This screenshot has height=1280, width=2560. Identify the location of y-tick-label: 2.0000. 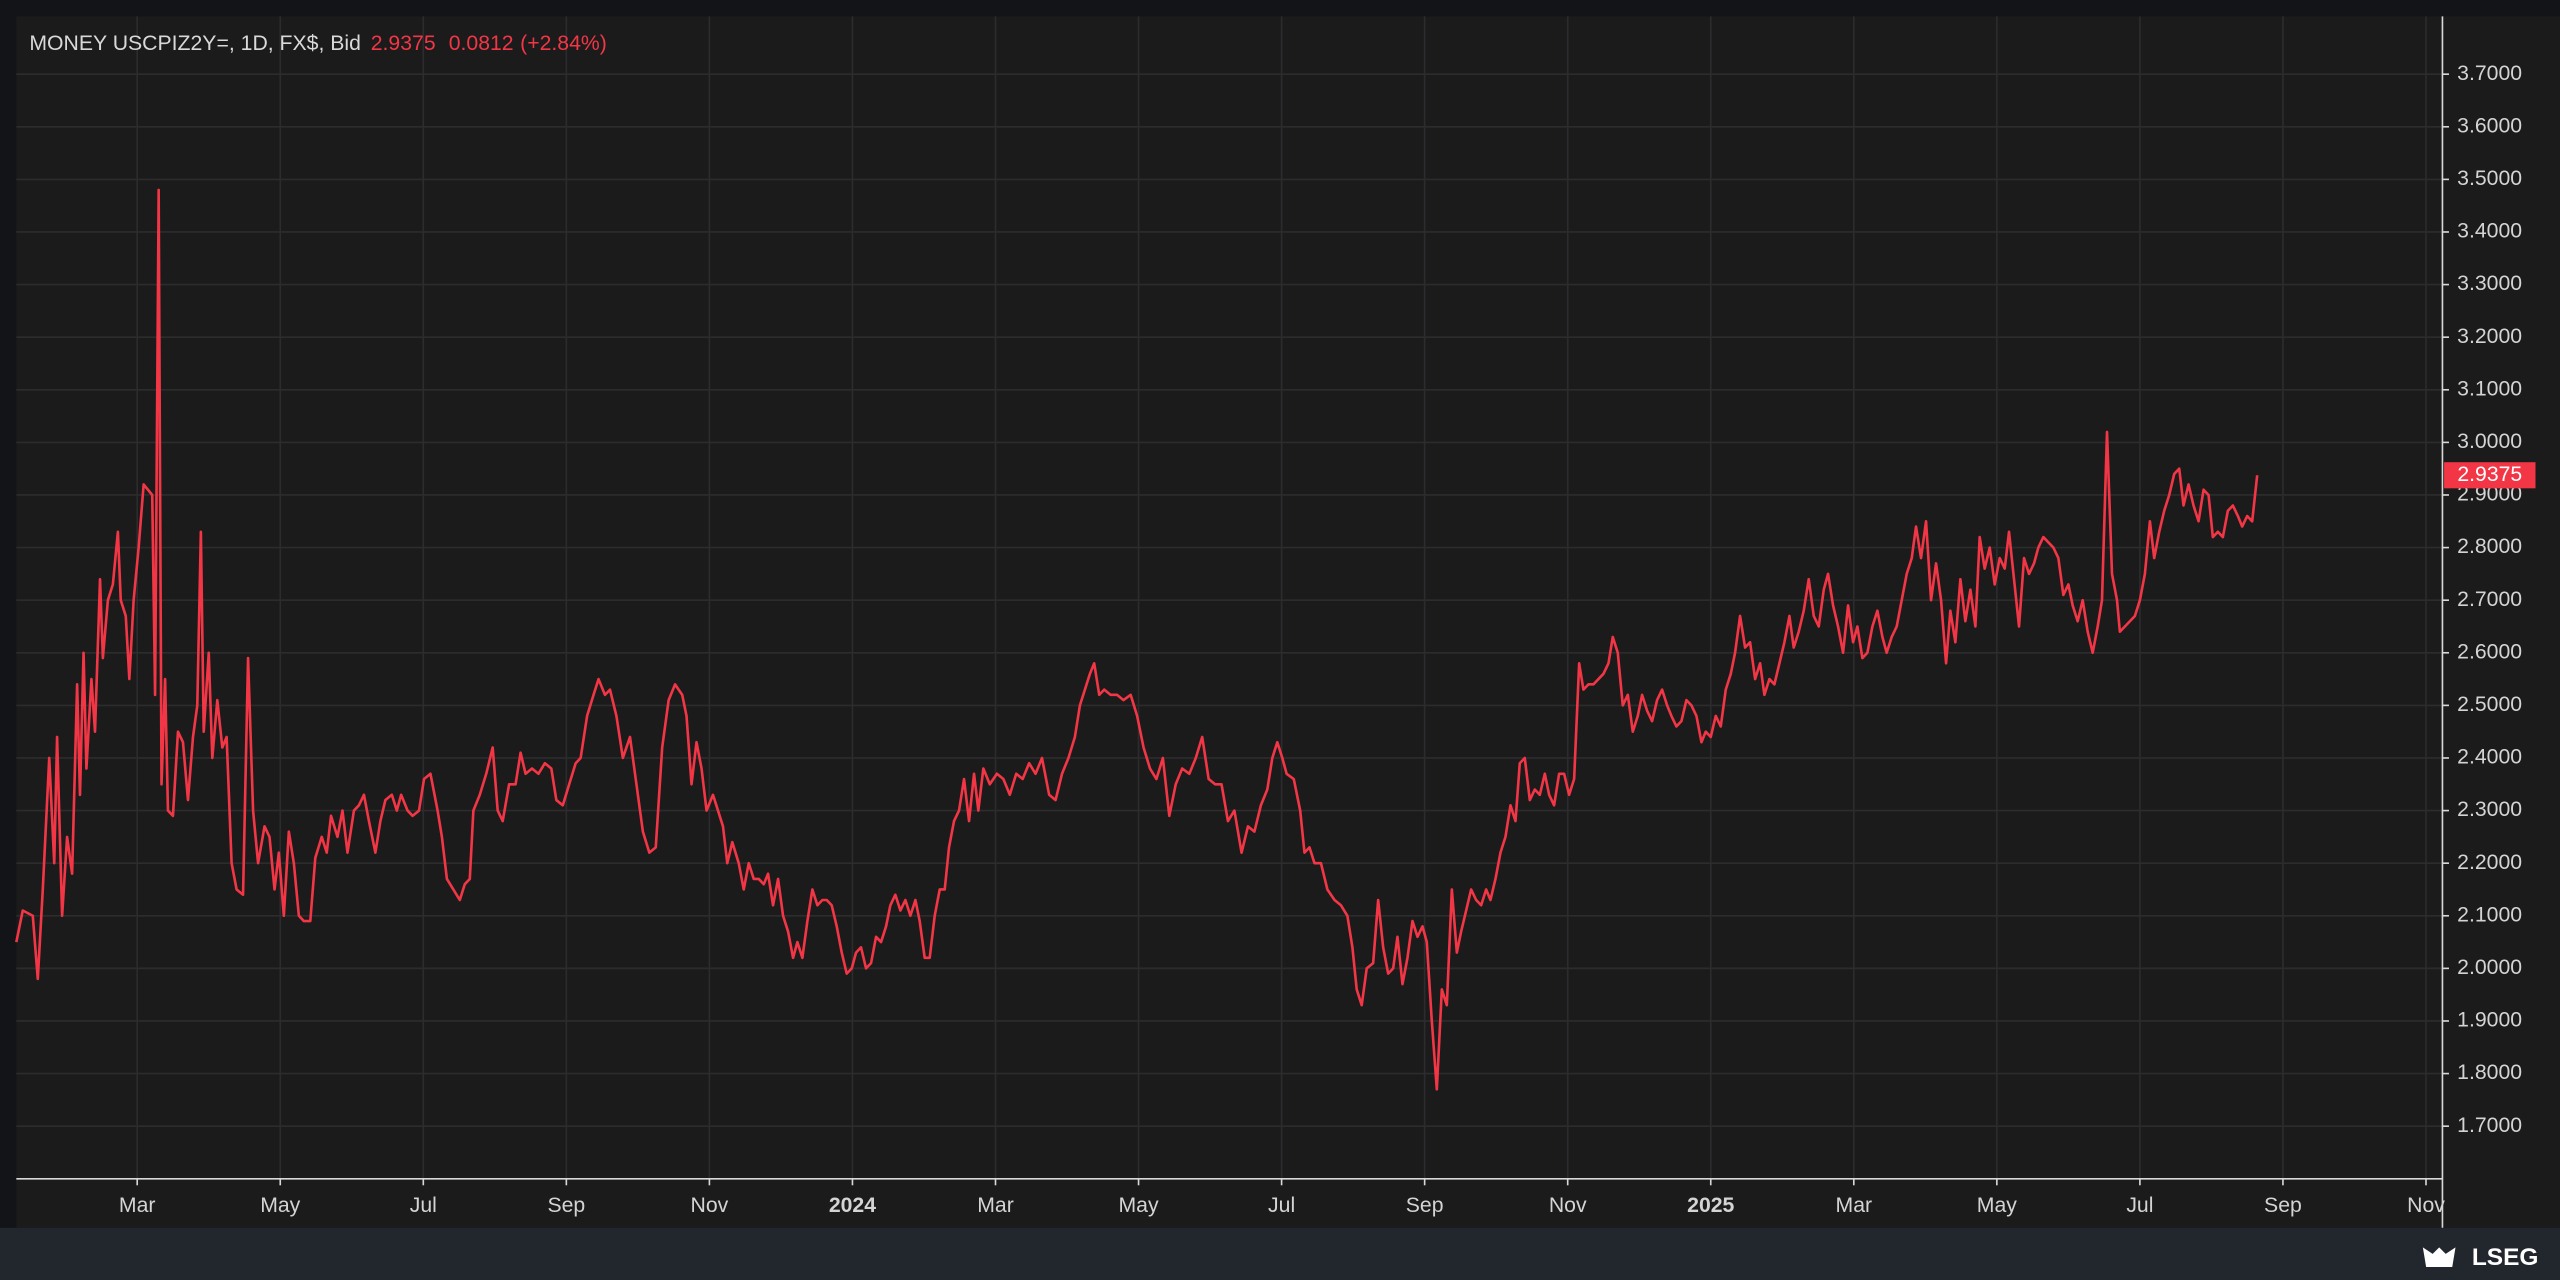
(2489, 967).